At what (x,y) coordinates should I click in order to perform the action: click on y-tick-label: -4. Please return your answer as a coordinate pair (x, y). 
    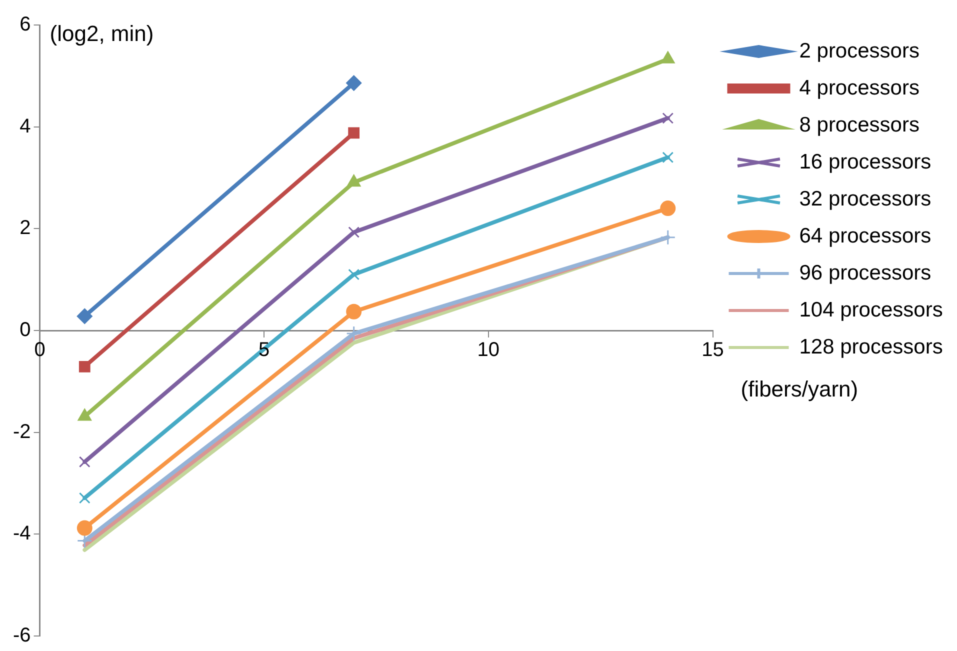
    Looking at the image, I should click on (21, 533).